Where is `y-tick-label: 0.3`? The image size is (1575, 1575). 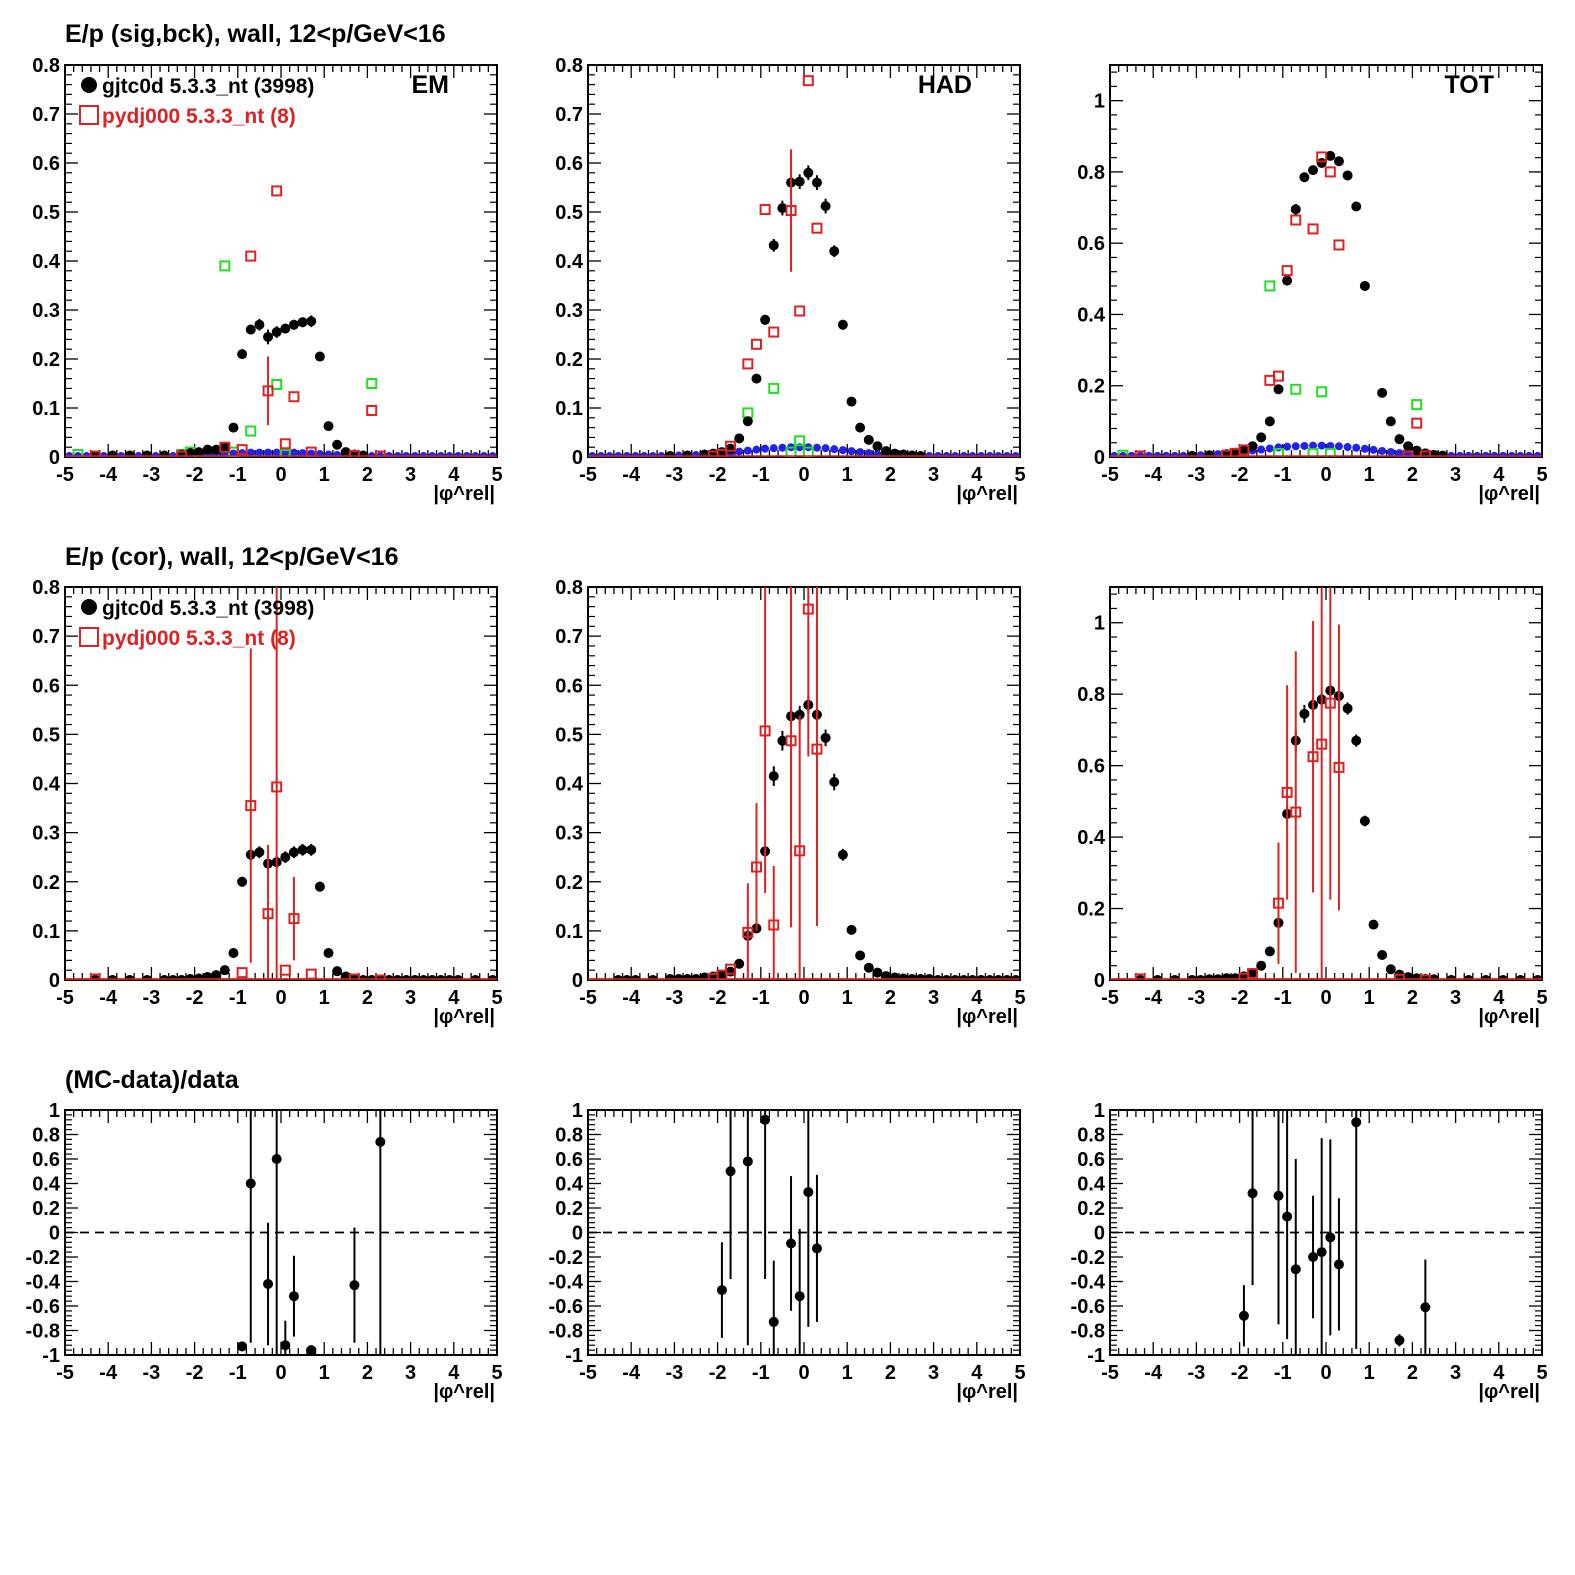
y-tick-label: 0.3 is located at coordinates (569, 311).